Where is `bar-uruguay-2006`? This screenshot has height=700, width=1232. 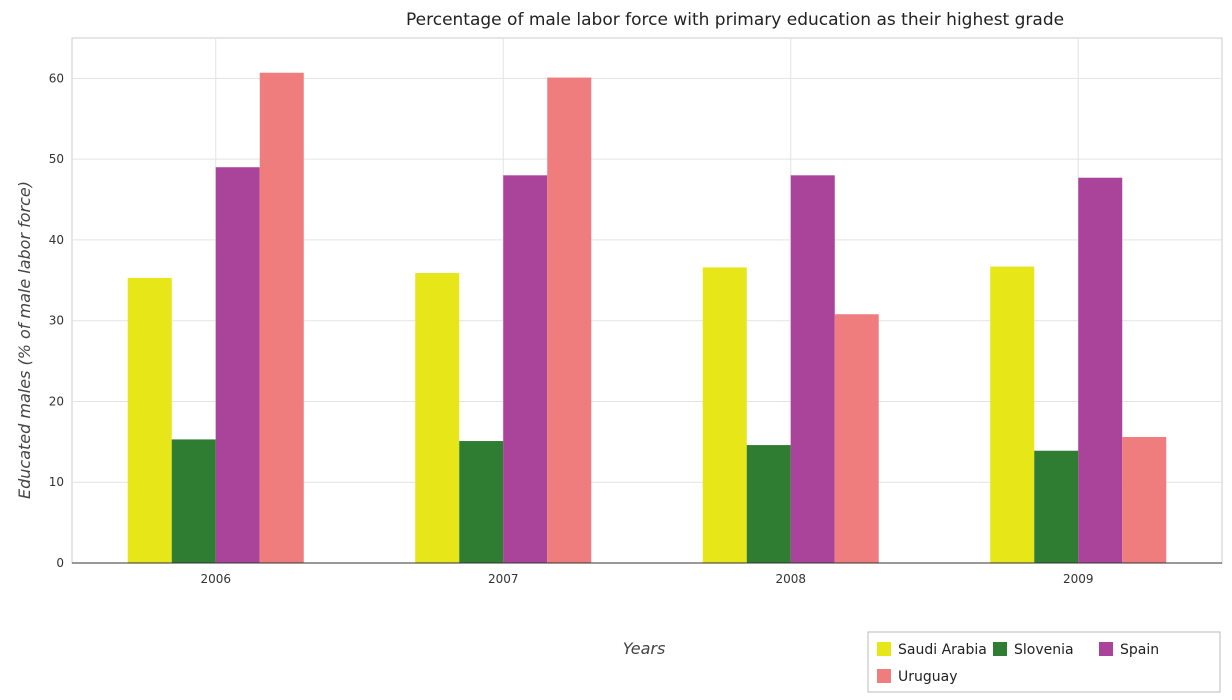 bar-uruguay-2006 is located at coordinates (281, 317).